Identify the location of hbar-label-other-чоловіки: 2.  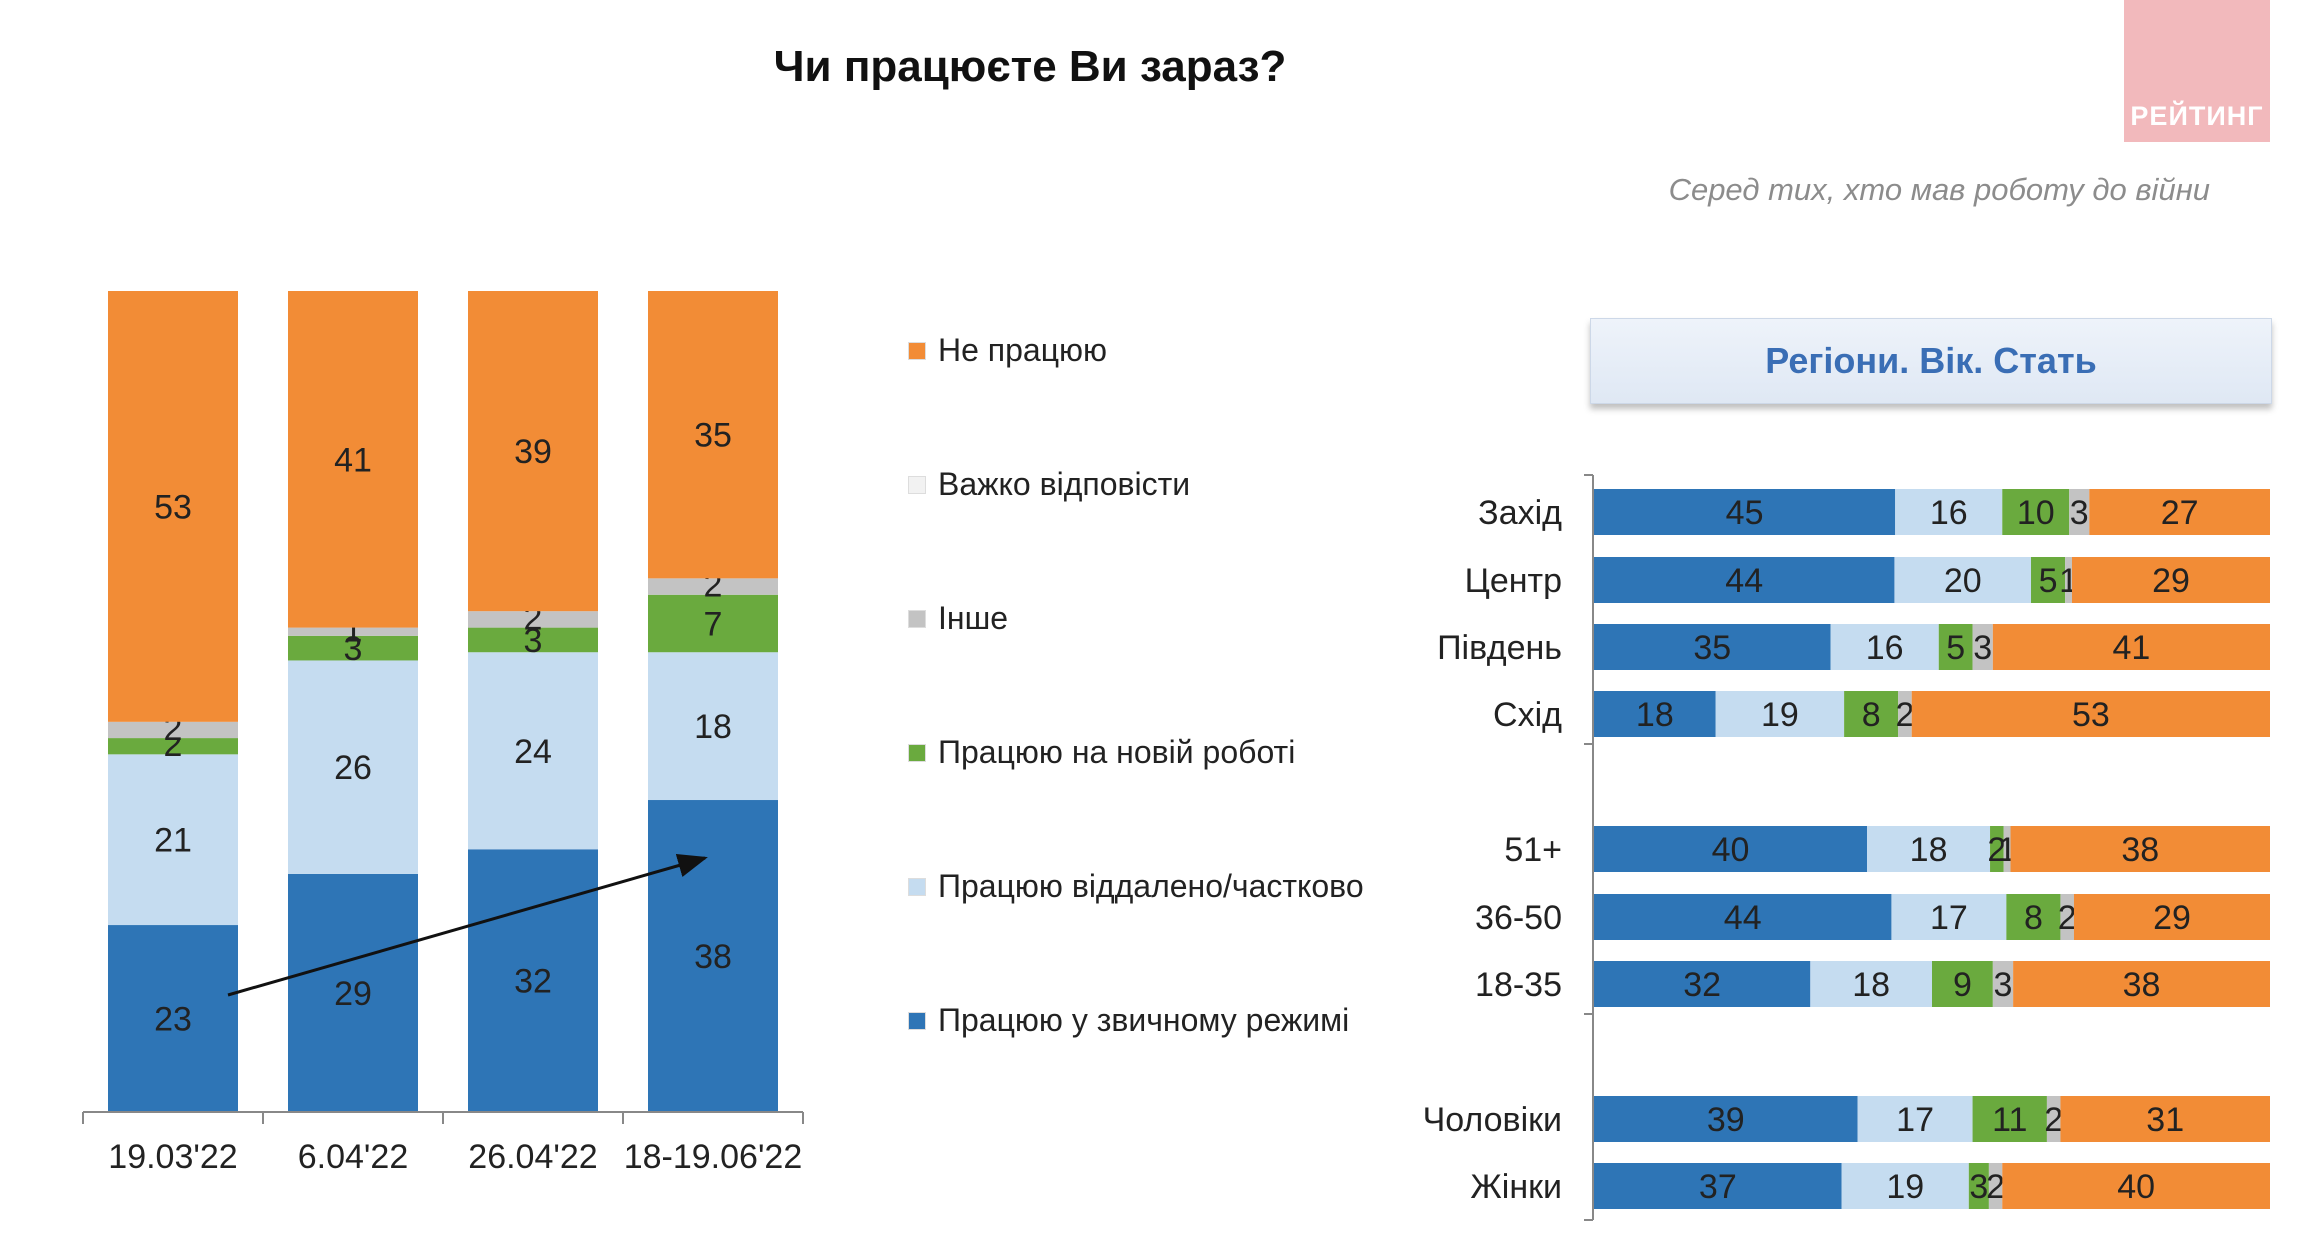
(2053, 1120).